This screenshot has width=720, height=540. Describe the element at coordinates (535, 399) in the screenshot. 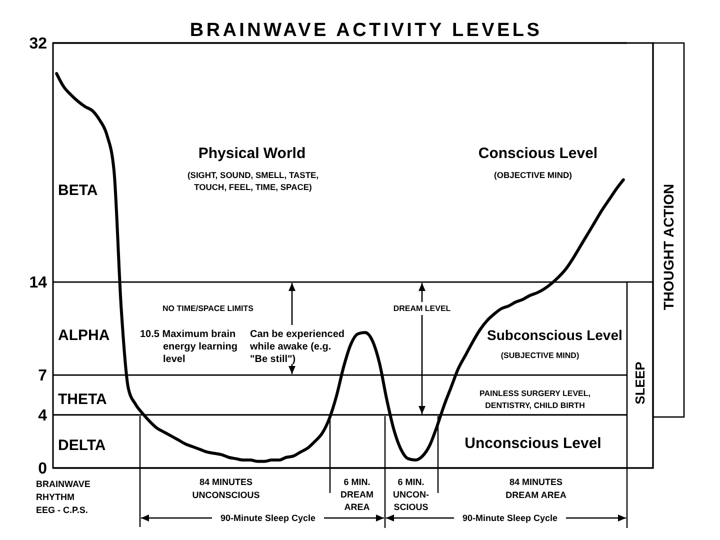

I see `annotation: PAINLESS SURGERY LEVEL, DENTISTRY, CHILD BIRTH` at that location.